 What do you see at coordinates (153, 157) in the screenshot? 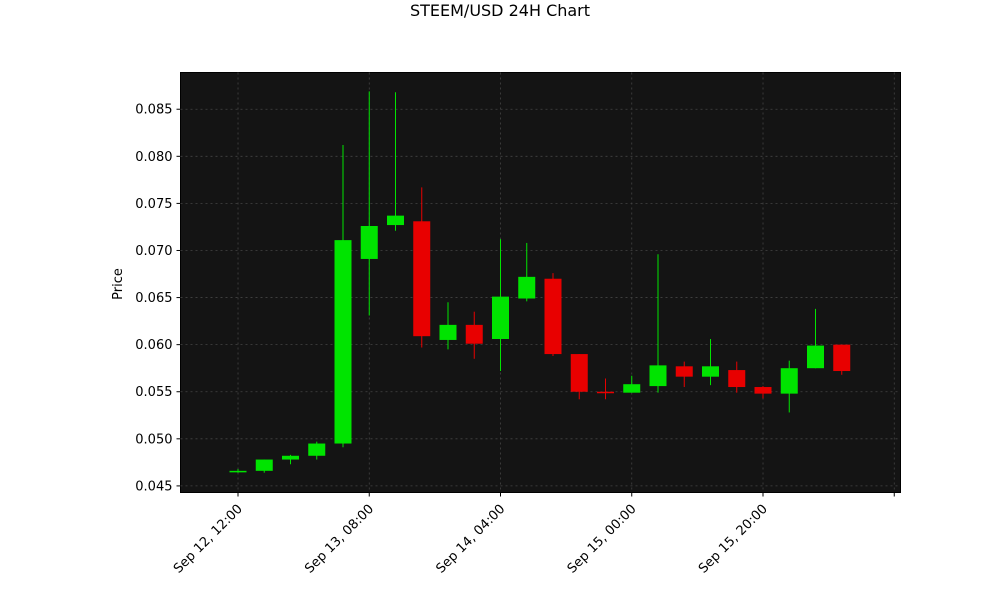
I see `y-tick-label: 0.080` at bounding box center [153, 157].